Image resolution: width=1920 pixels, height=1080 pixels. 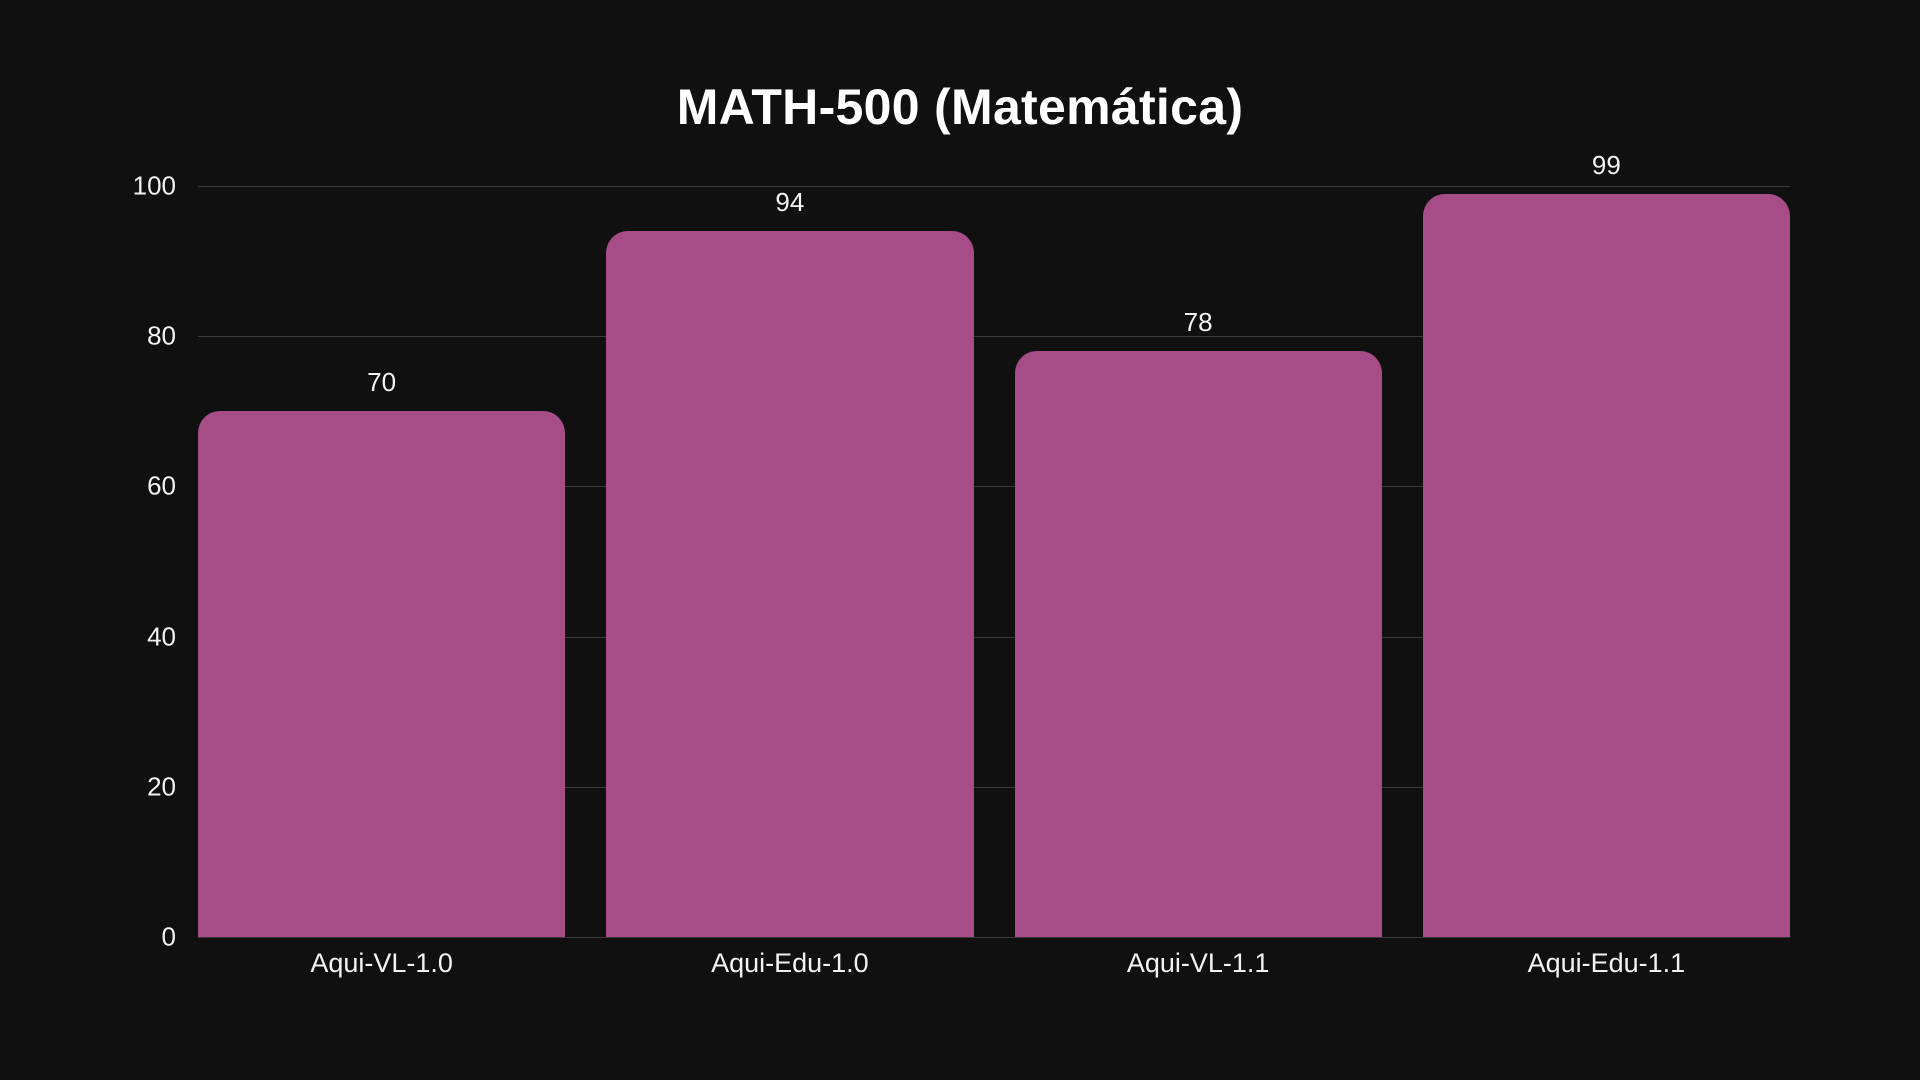 What do you see at coordinates (790, 963) in the screenshot?
I see `x-tick-label: Aqui-Edu-1.0` at bounding box center [790, 963].